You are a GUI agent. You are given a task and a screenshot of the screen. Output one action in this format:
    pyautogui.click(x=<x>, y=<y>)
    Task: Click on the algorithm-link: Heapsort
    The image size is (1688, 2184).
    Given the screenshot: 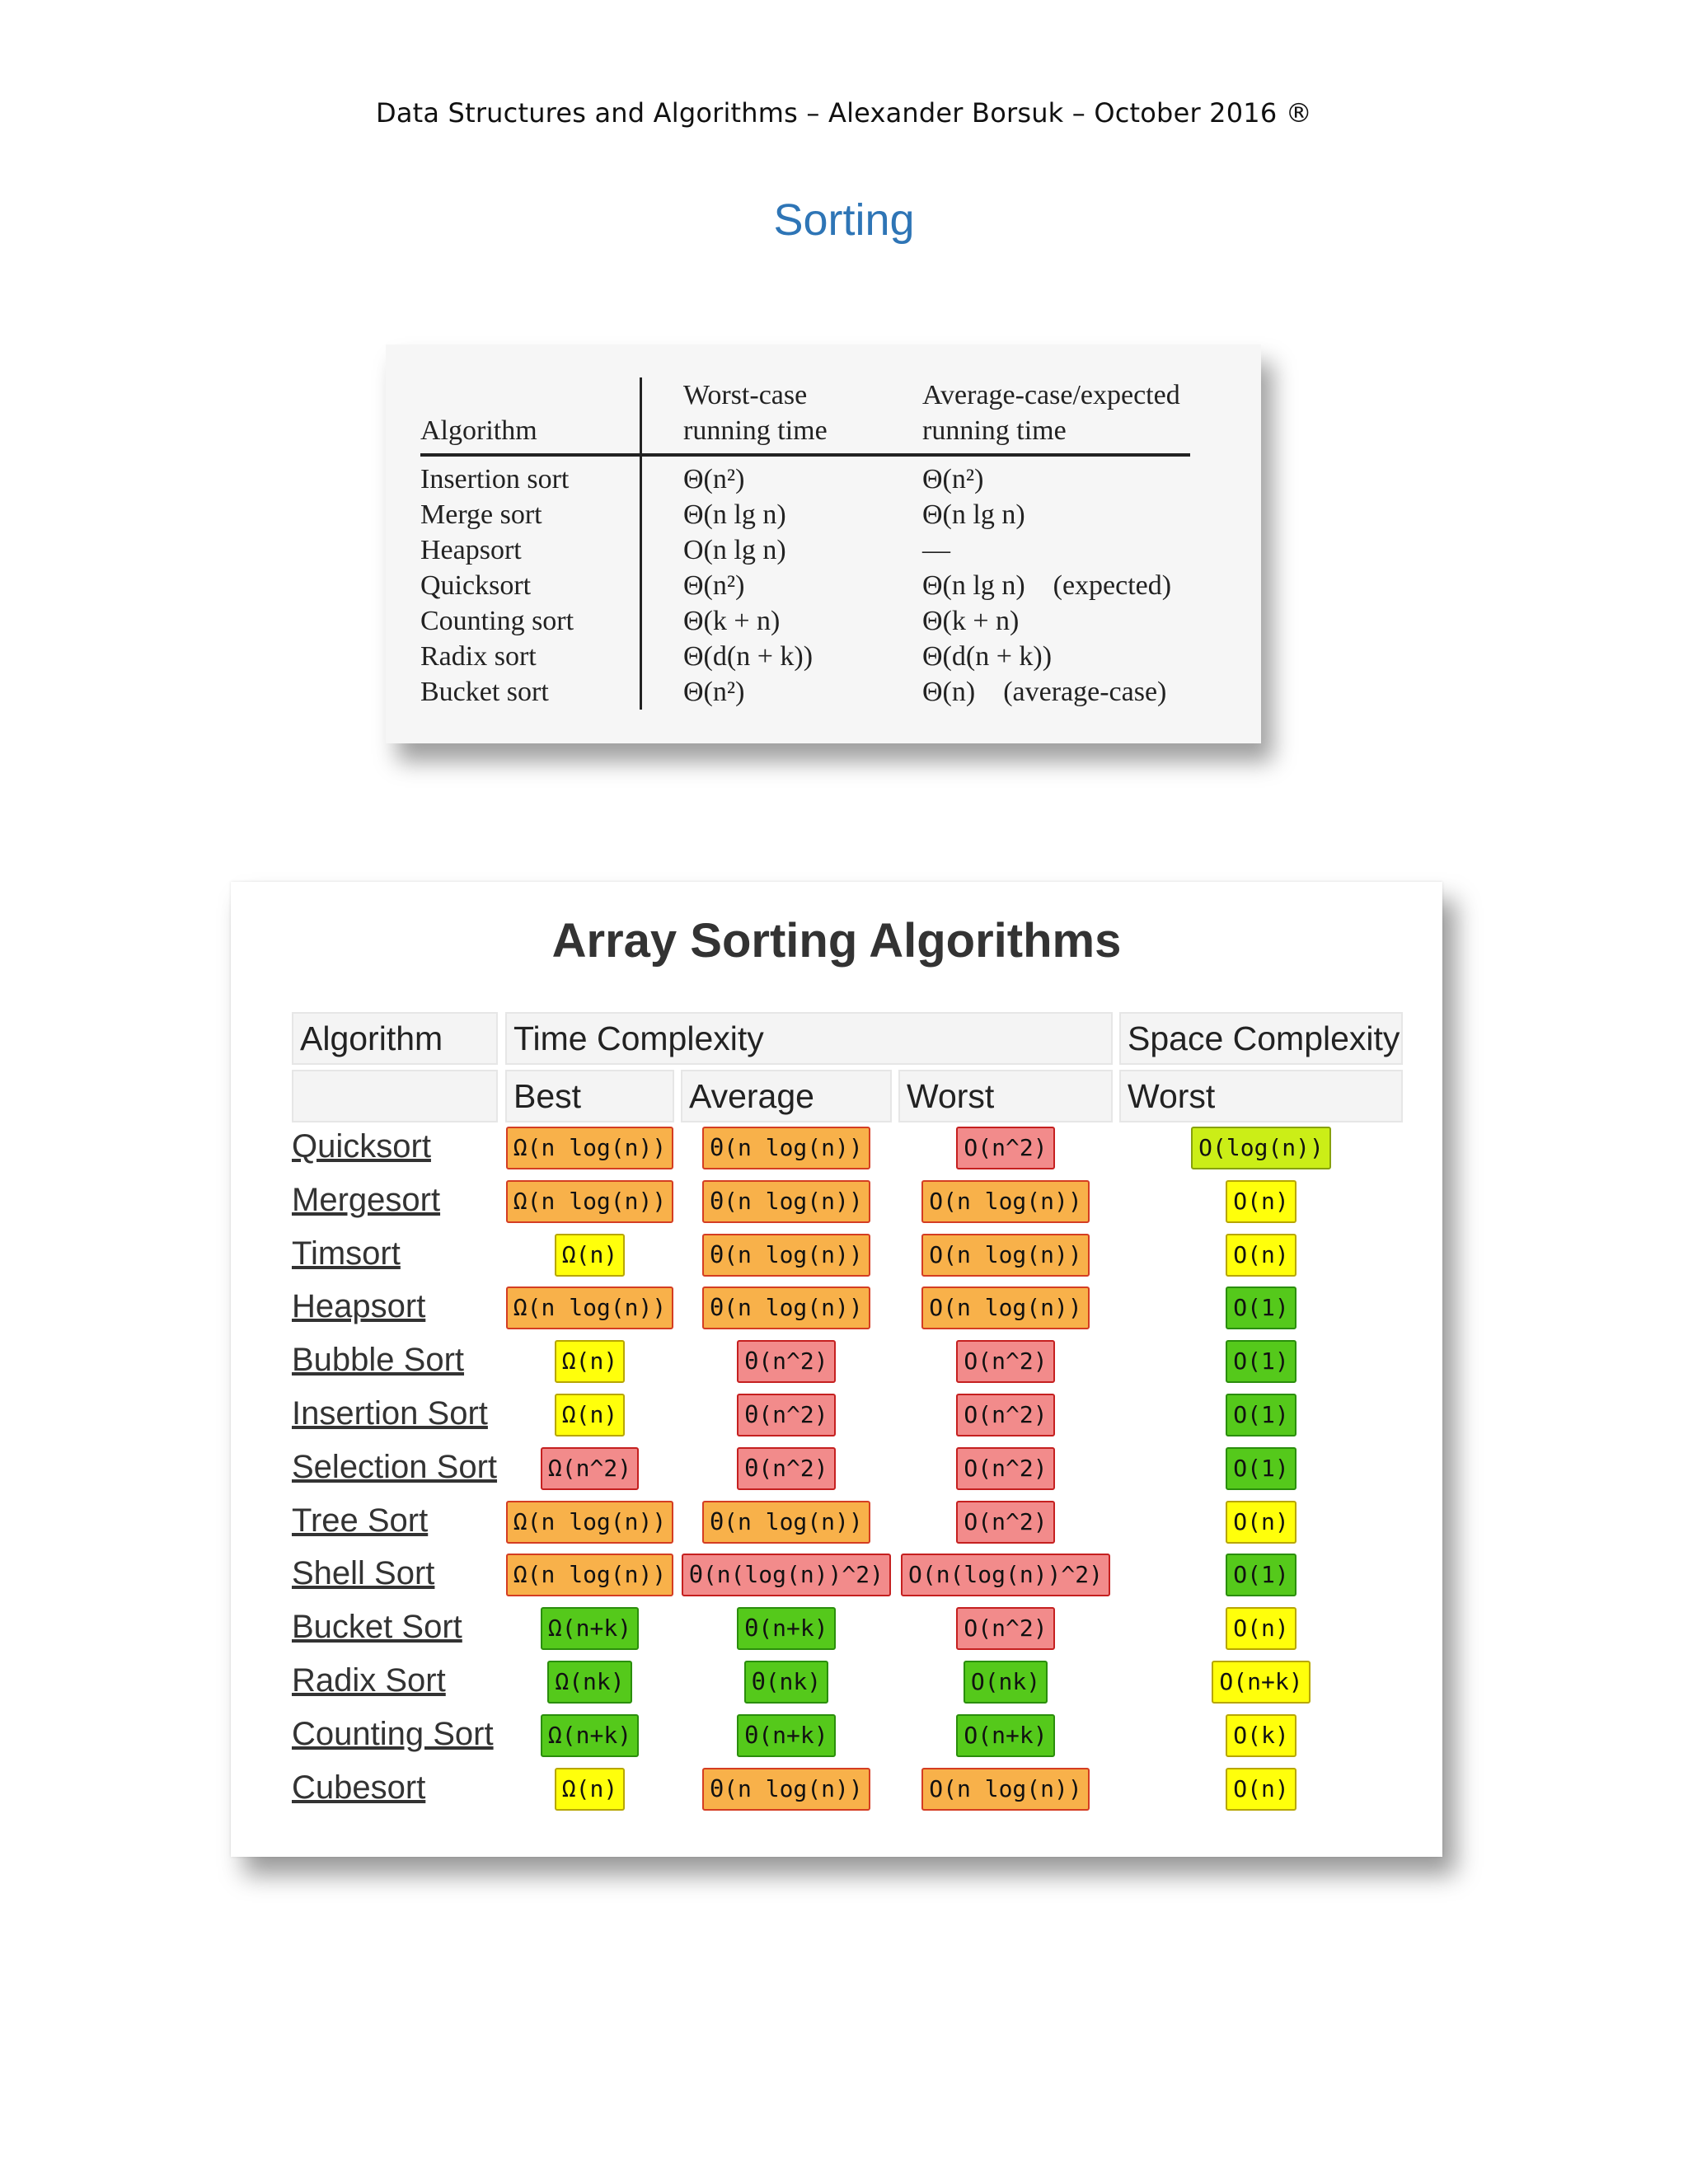 What is the action you would take?
    pyautogui.click(x=358, y=1306)
    